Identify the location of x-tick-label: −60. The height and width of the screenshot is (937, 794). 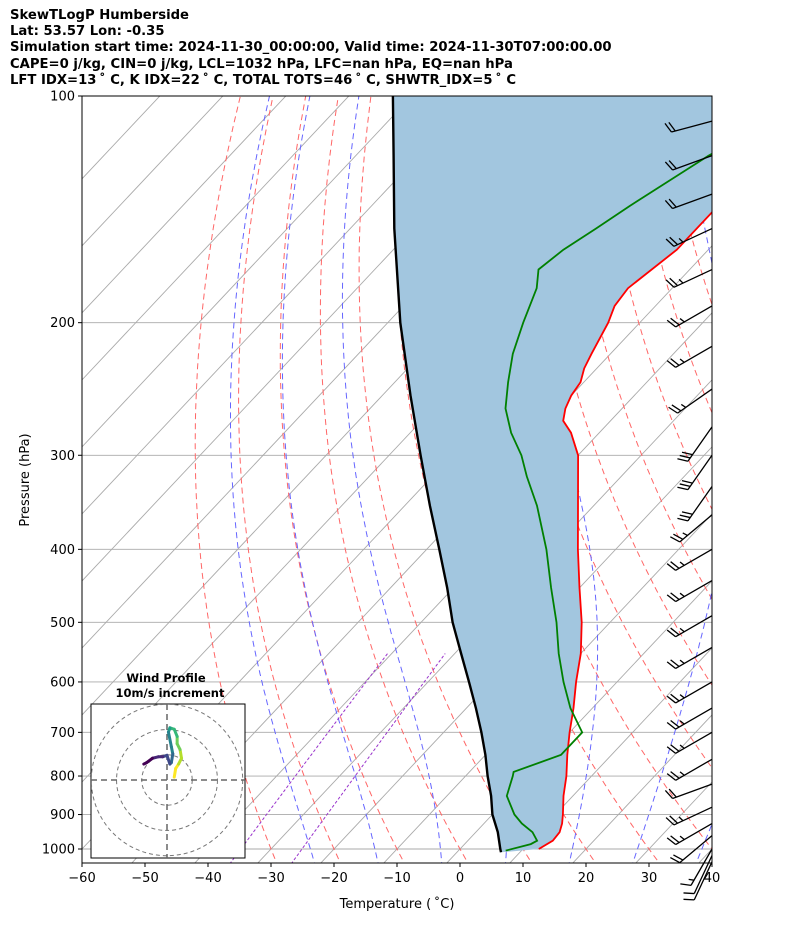
(81, 878).